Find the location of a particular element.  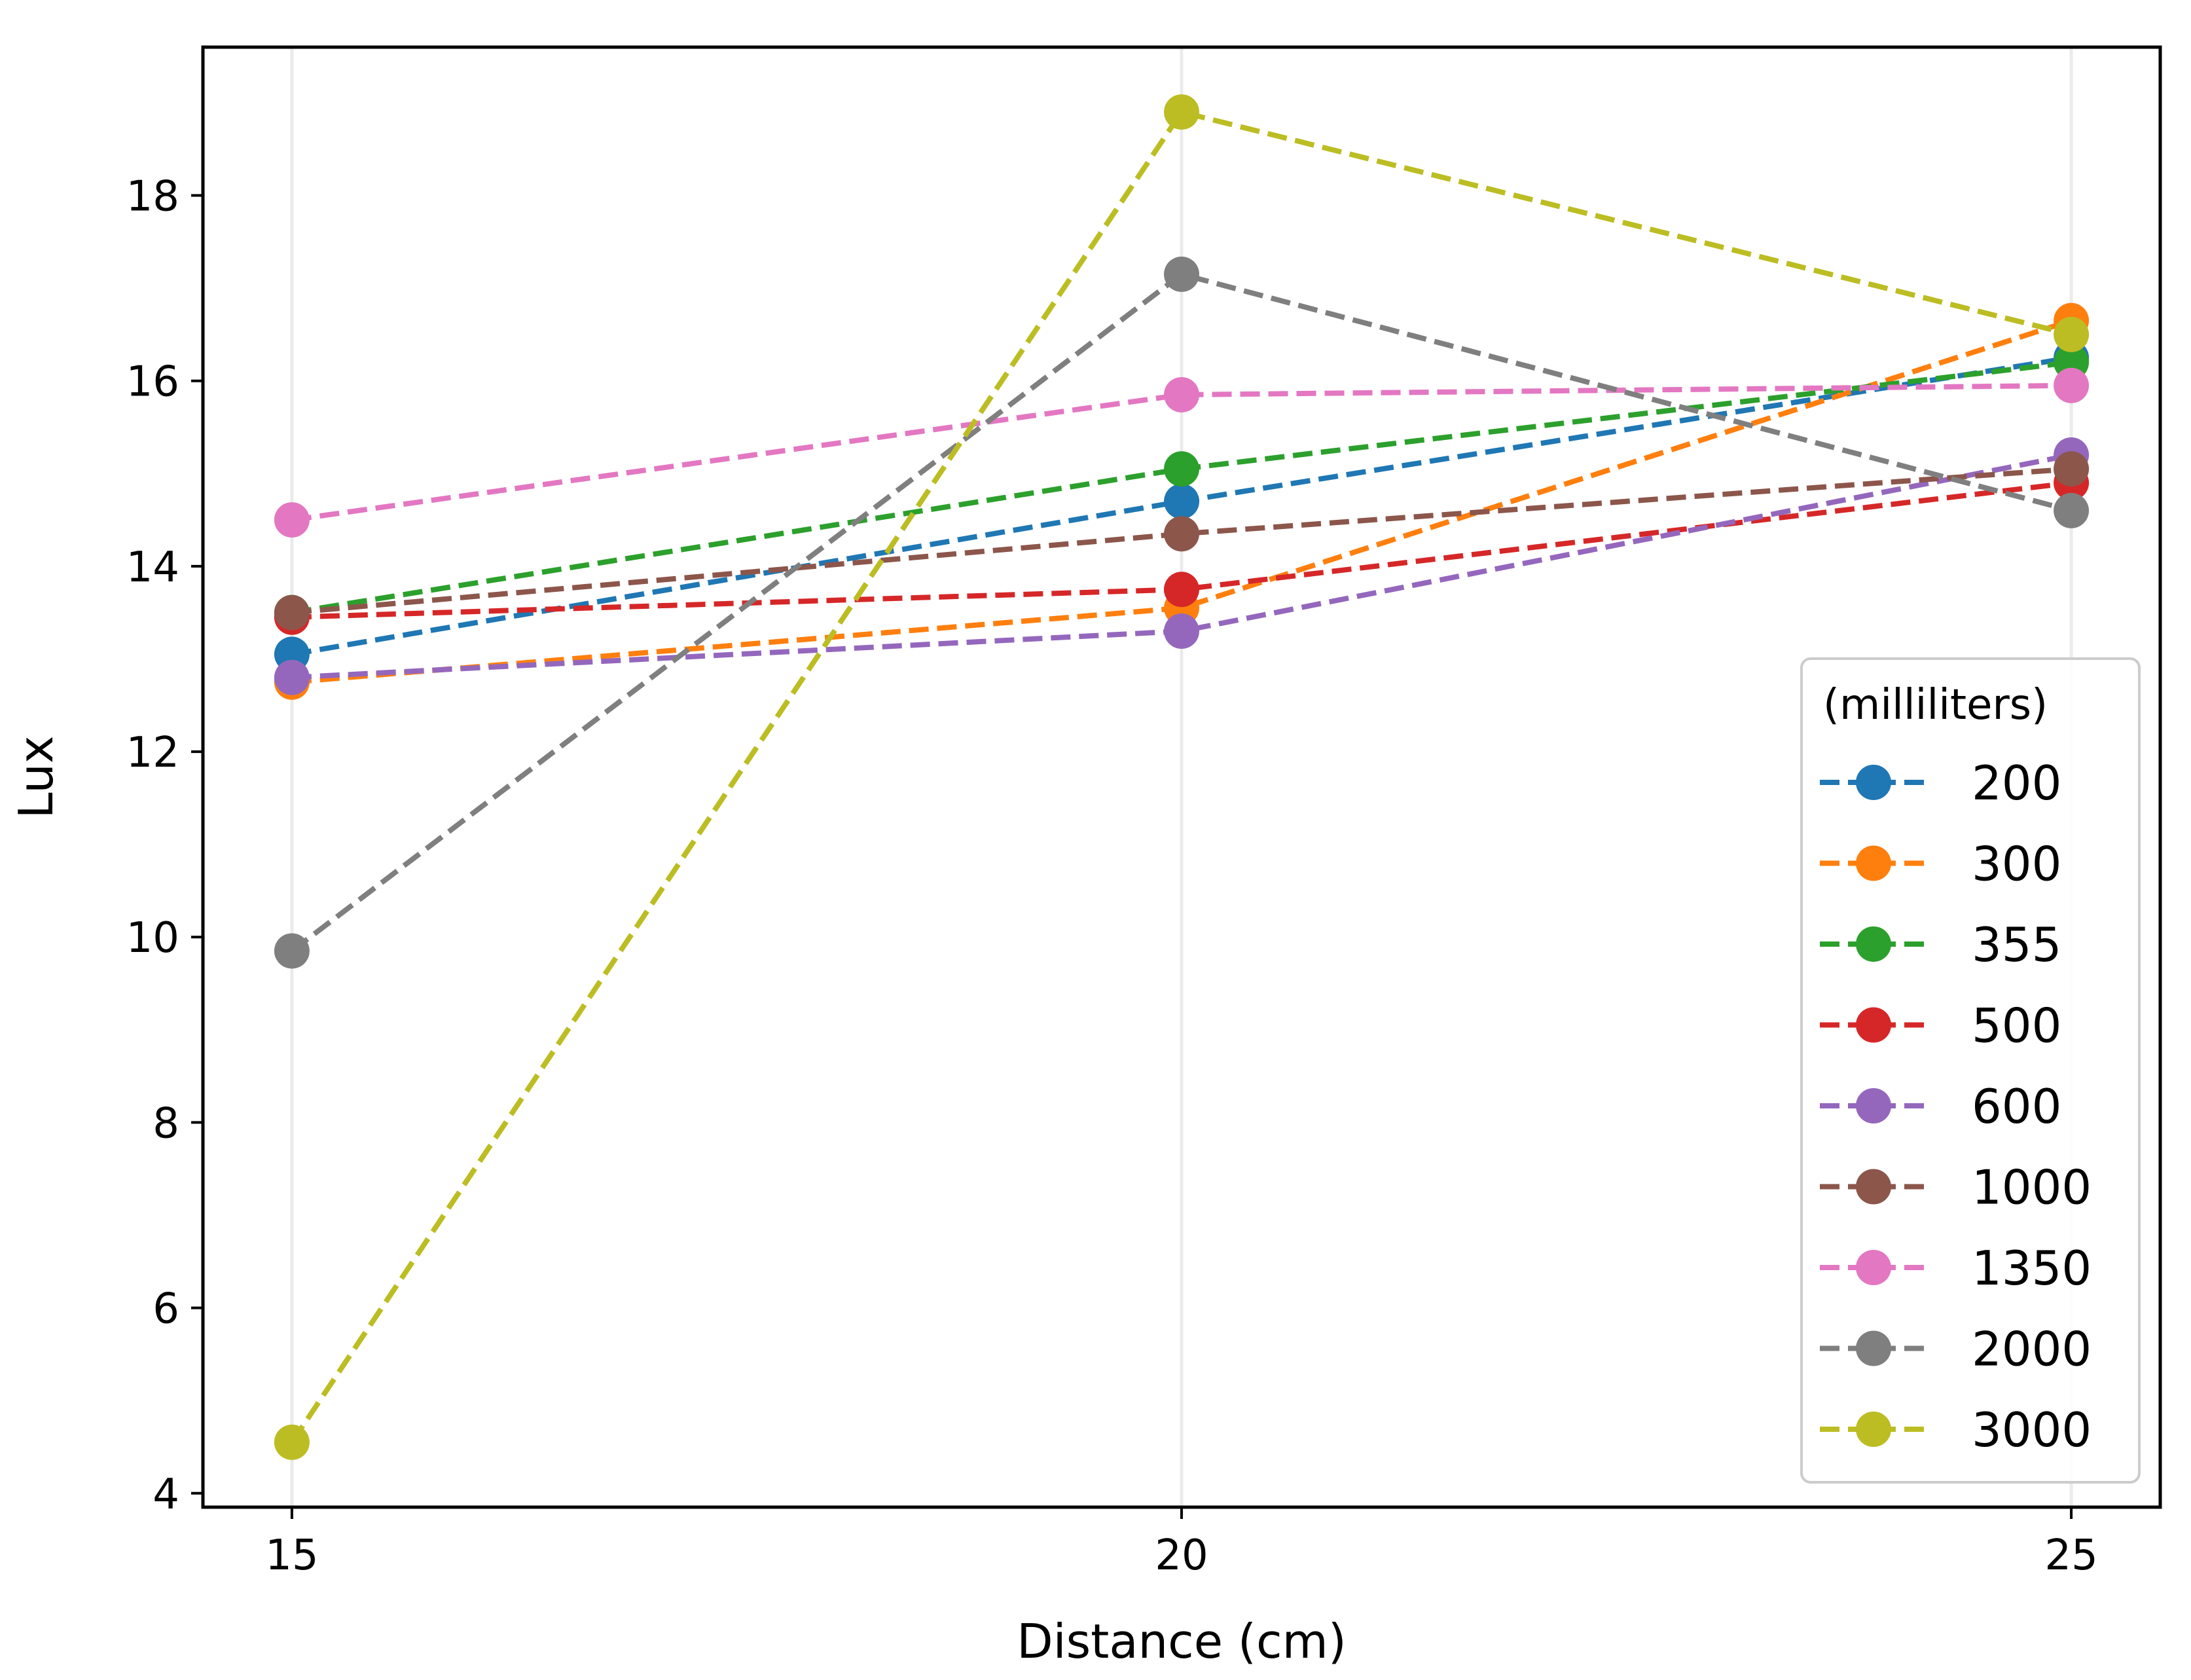

y-tick-label: 16 is located at coordinates (153, 382).